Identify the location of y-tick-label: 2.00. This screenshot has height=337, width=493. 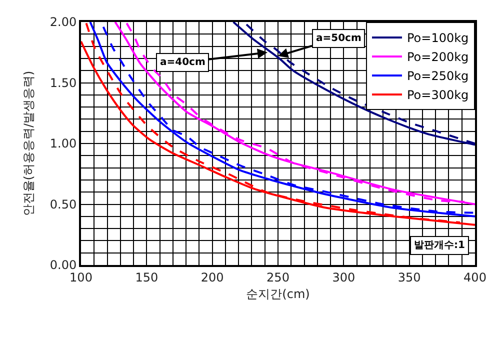
(63, 22).